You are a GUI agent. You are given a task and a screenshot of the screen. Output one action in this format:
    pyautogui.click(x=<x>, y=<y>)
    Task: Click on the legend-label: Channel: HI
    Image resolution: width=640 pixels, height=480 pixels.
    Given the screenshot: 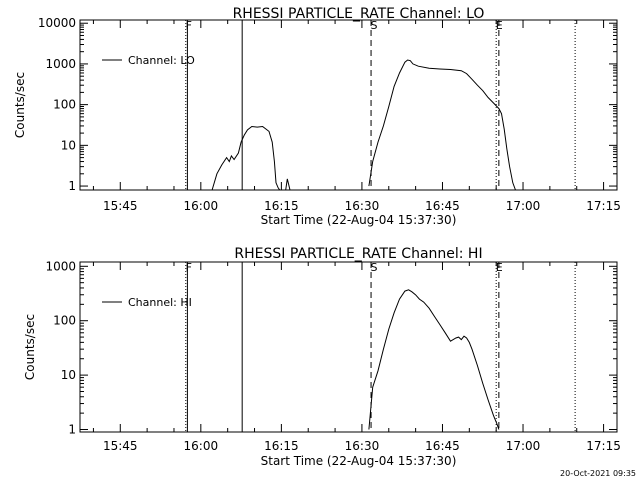 What is the action you would take?
    pyautogui.click(x=160, y=302)
    